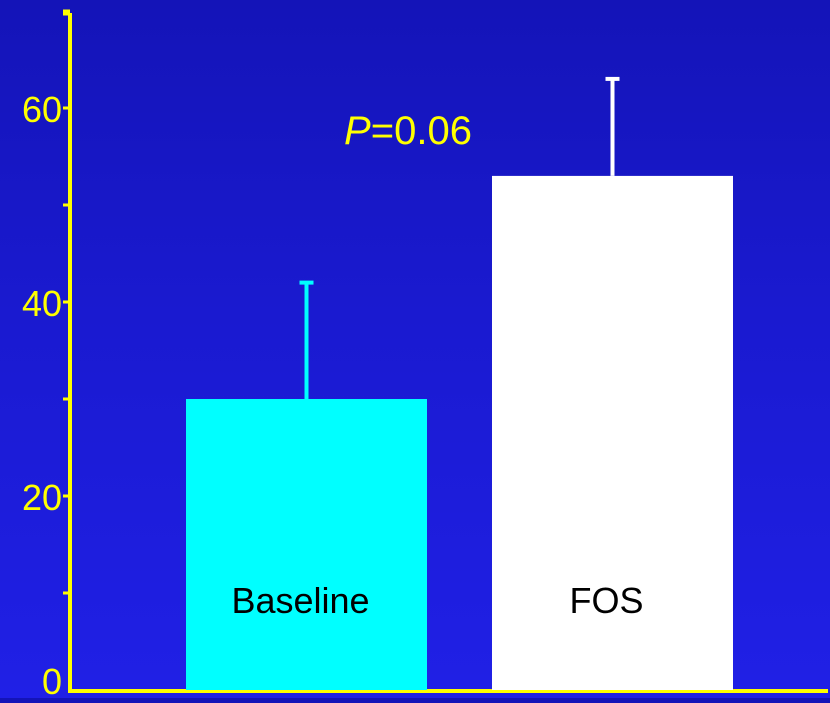  I want to click on p-value-text: =0.06, so click(421, 131).